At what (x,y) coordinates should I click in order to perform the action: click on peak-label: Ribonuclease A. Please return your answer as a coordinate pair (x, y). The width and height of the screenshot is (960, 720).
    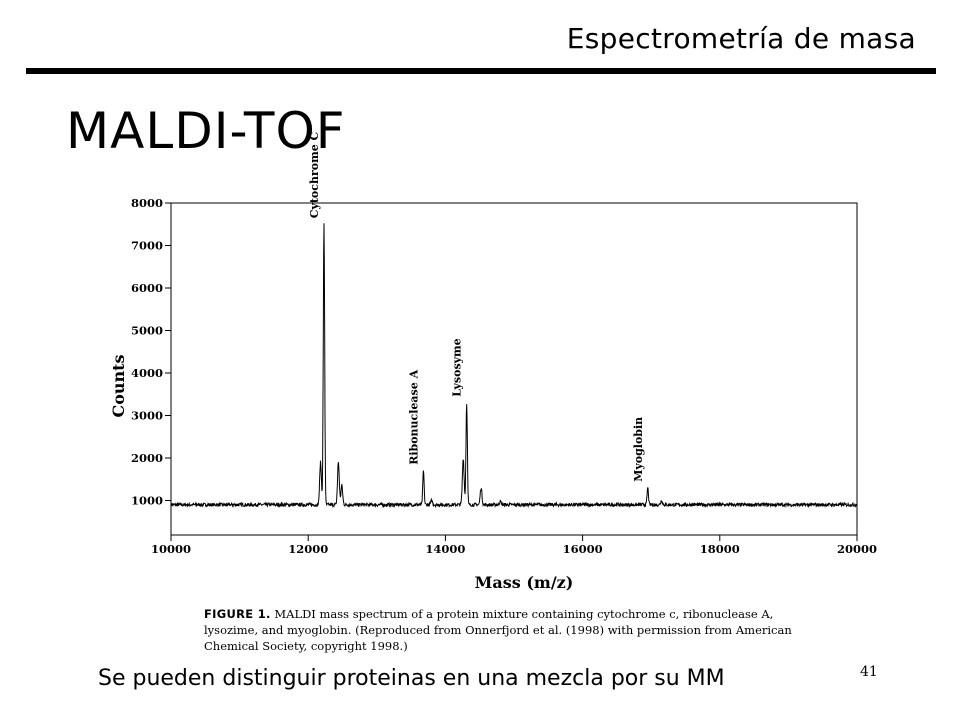
    Looking at the image, I should click on (413, 416).